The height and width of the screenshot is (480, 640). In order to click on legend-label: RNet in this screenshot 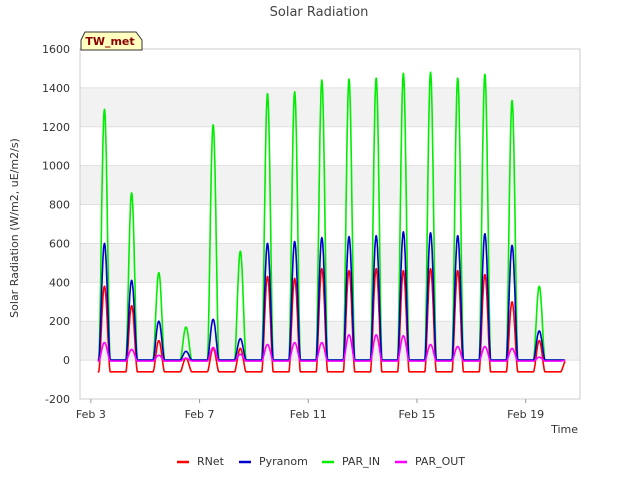, I will do `click(211, 461)`.